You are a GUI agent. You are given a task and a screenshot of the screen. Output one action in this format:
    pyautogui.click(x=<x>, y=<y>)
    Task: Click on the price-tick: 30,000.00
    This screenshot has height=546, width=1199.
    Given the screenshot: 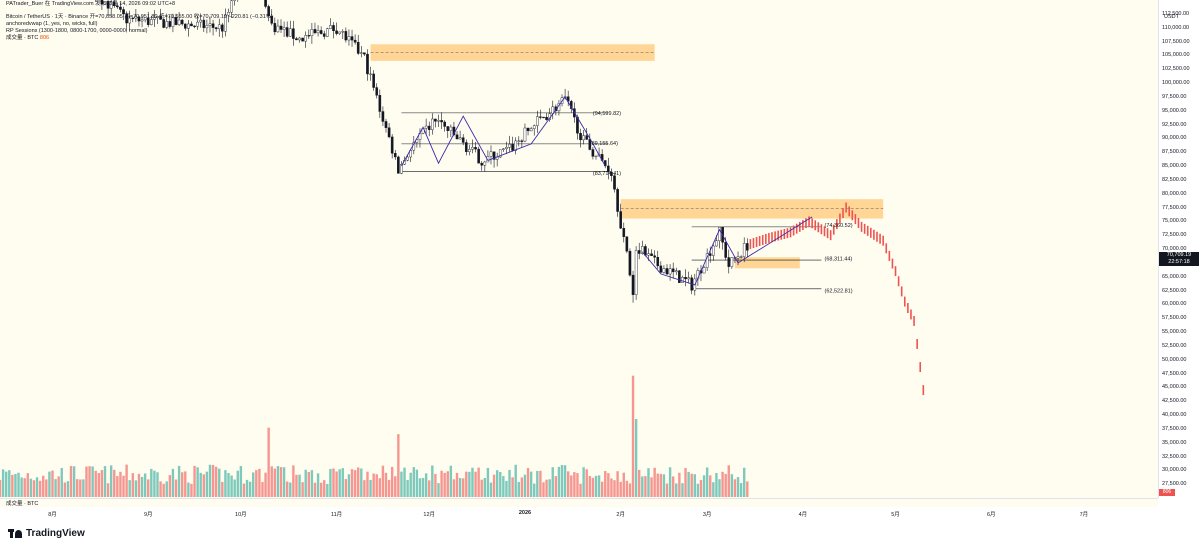 What is the action you would take?
    pyautogui.click(x=1174, y=470)
    